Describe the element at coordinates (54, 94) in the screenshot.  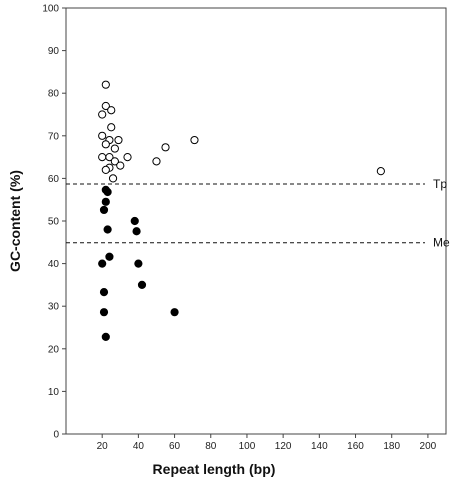
I see `y-tick-label: 80` at that location.